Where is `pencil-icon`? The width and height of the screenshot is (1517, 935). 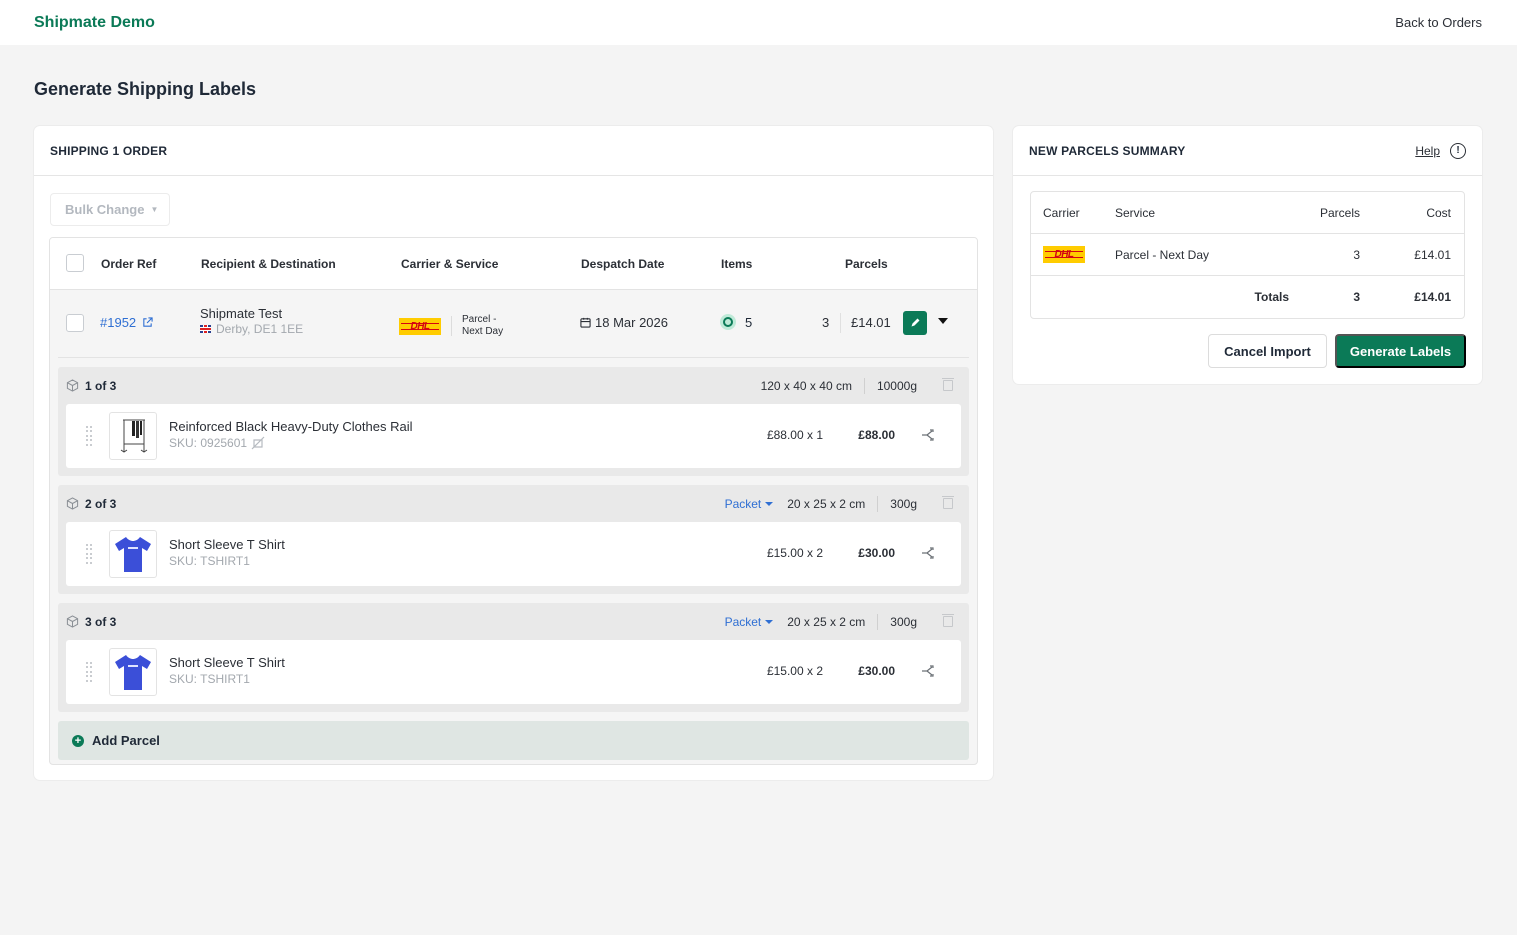
pencil-icon is located at coordinates (915, 322).